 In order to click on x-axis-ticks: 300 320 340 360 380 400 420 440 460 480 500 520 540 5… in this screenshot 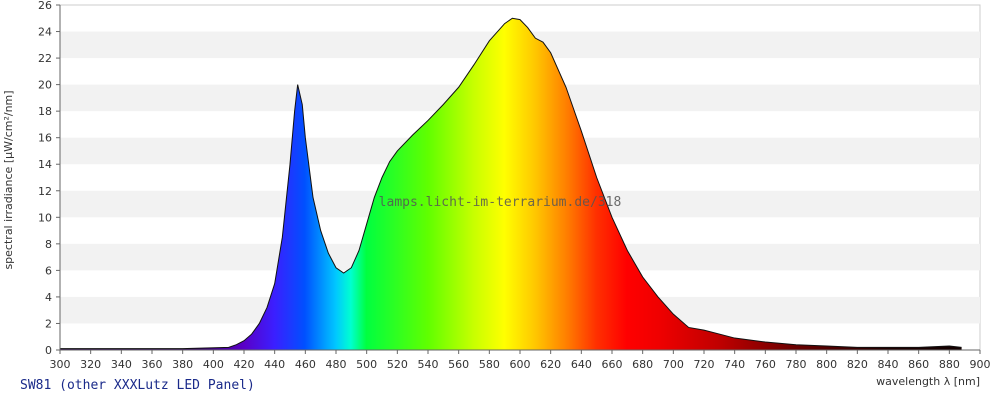, I will do `click(520, 360)`.